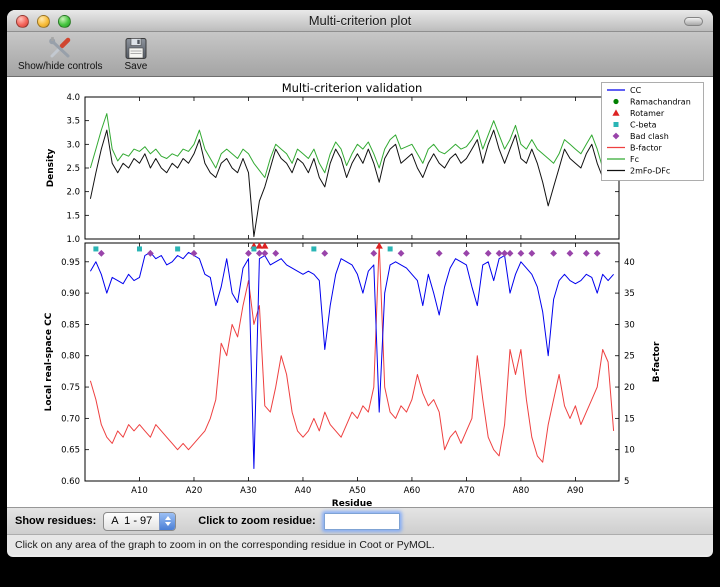 The image size is (720, 587). Describe the element at coordinates (56, 521) in the screenshot. I see `show-residues-label: Show residues:` at that location.